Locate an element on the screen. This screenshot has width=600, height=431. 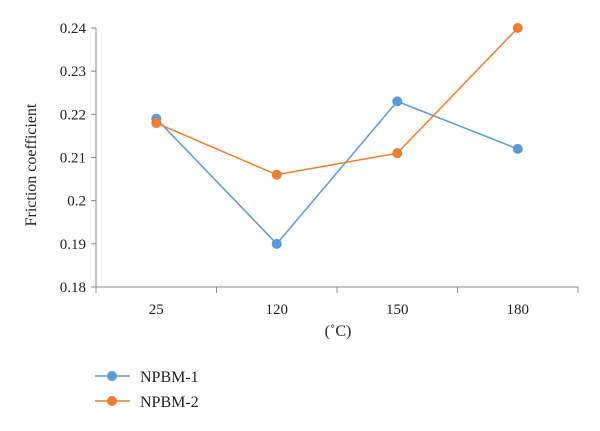
y-tick-label: 0.21 is located at coordinates (73, 159).